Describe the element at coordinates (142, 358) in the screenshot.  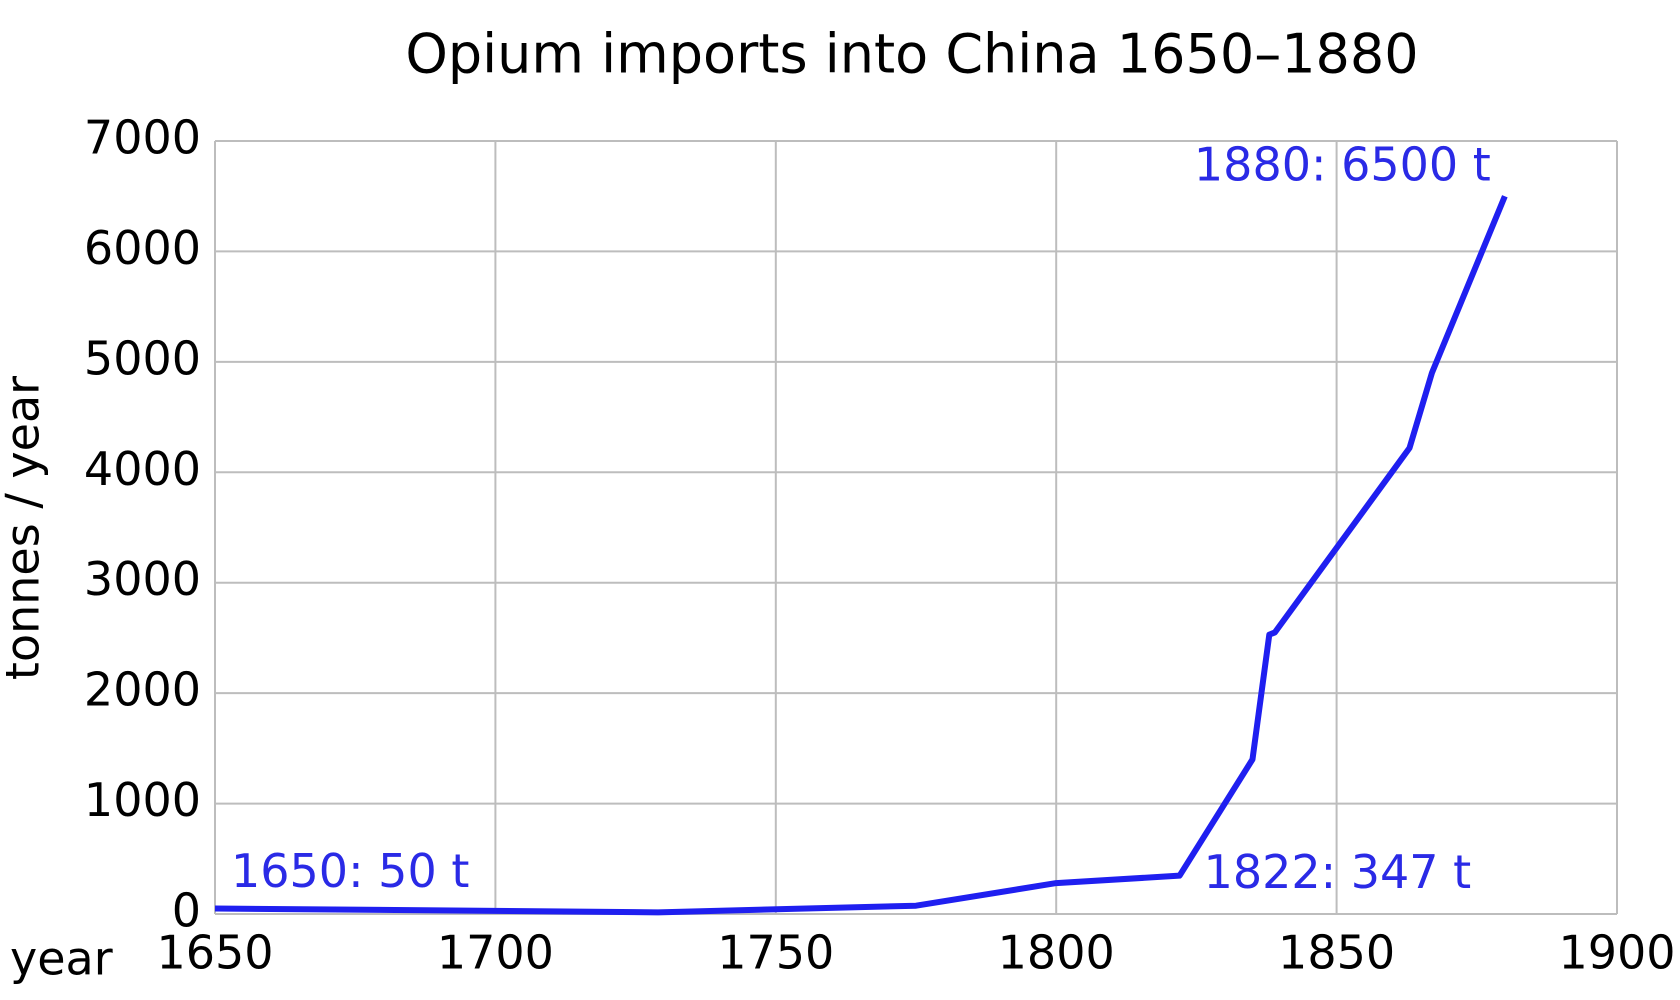
I see `y-tick-label: 5000` at that location.